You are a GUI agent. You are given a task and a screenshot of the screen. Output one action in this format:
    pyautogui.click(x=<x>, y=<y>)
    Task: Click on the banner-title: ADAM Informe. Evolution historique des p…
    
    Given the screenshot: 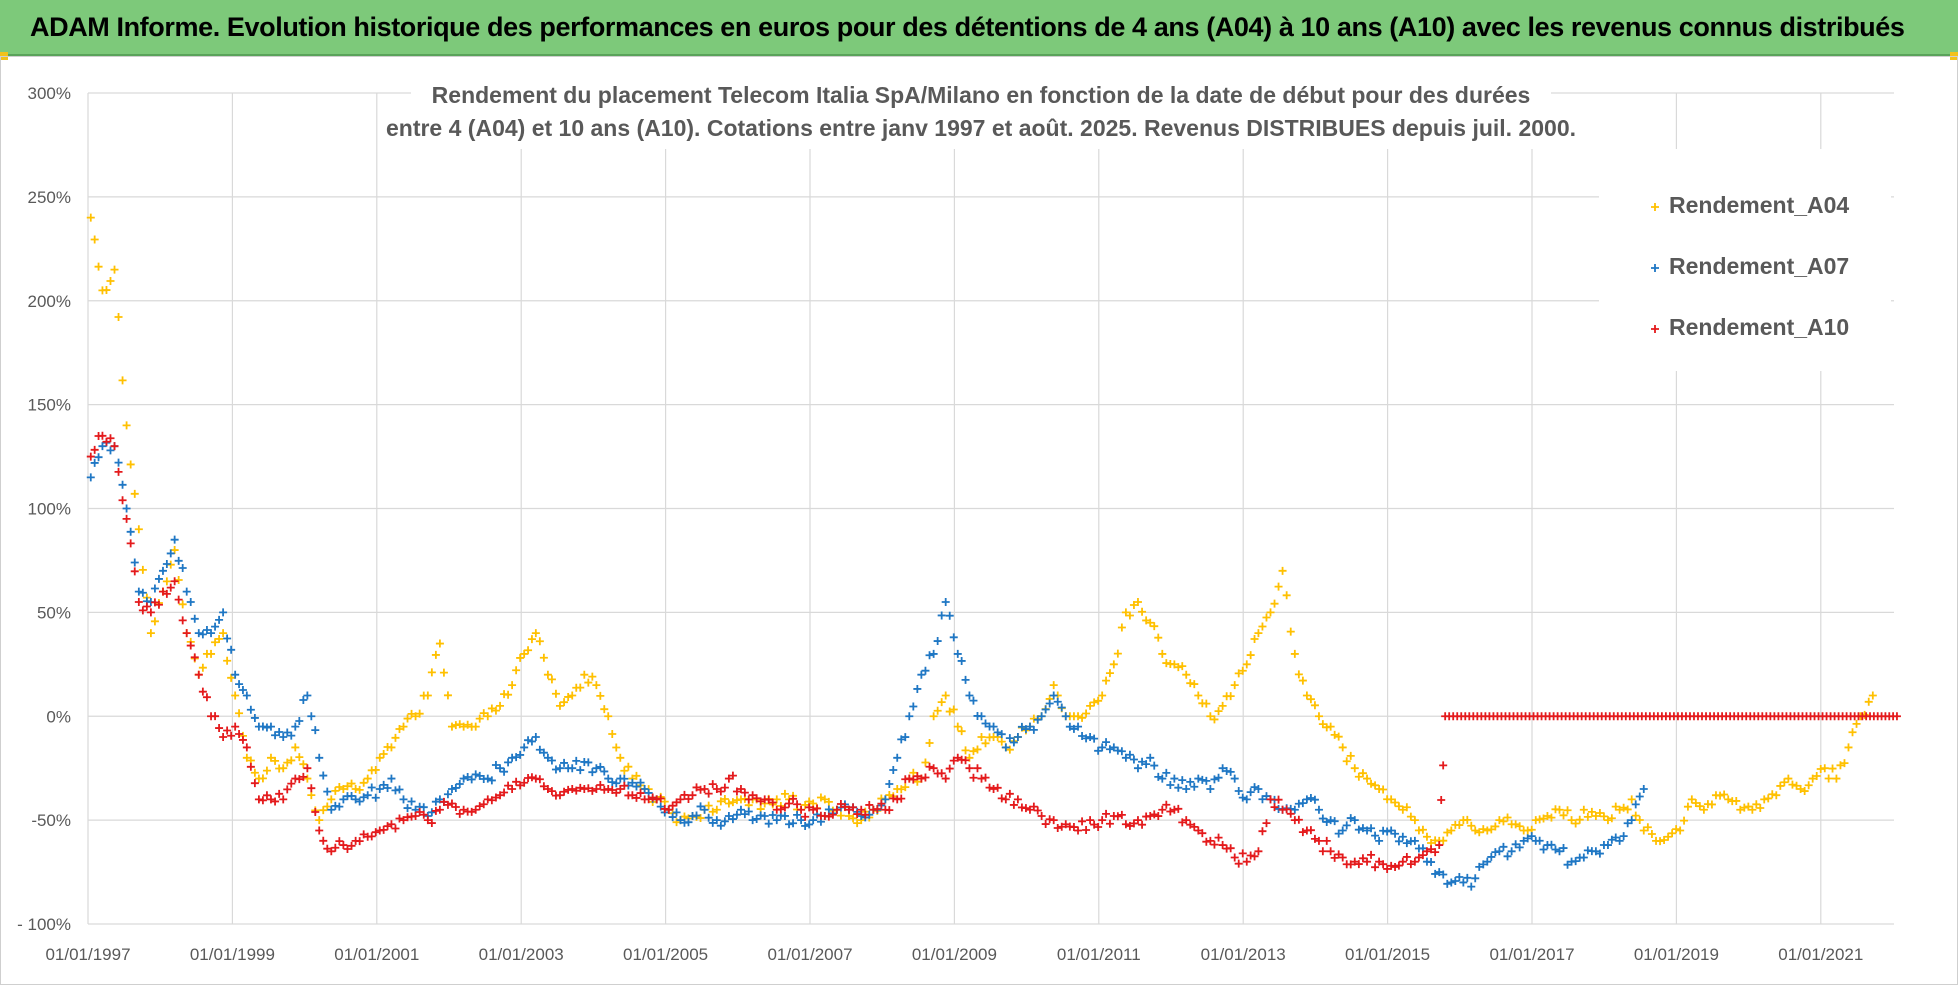 What is the action you would take?
    pyautogui.click(x=967, y=26)
    